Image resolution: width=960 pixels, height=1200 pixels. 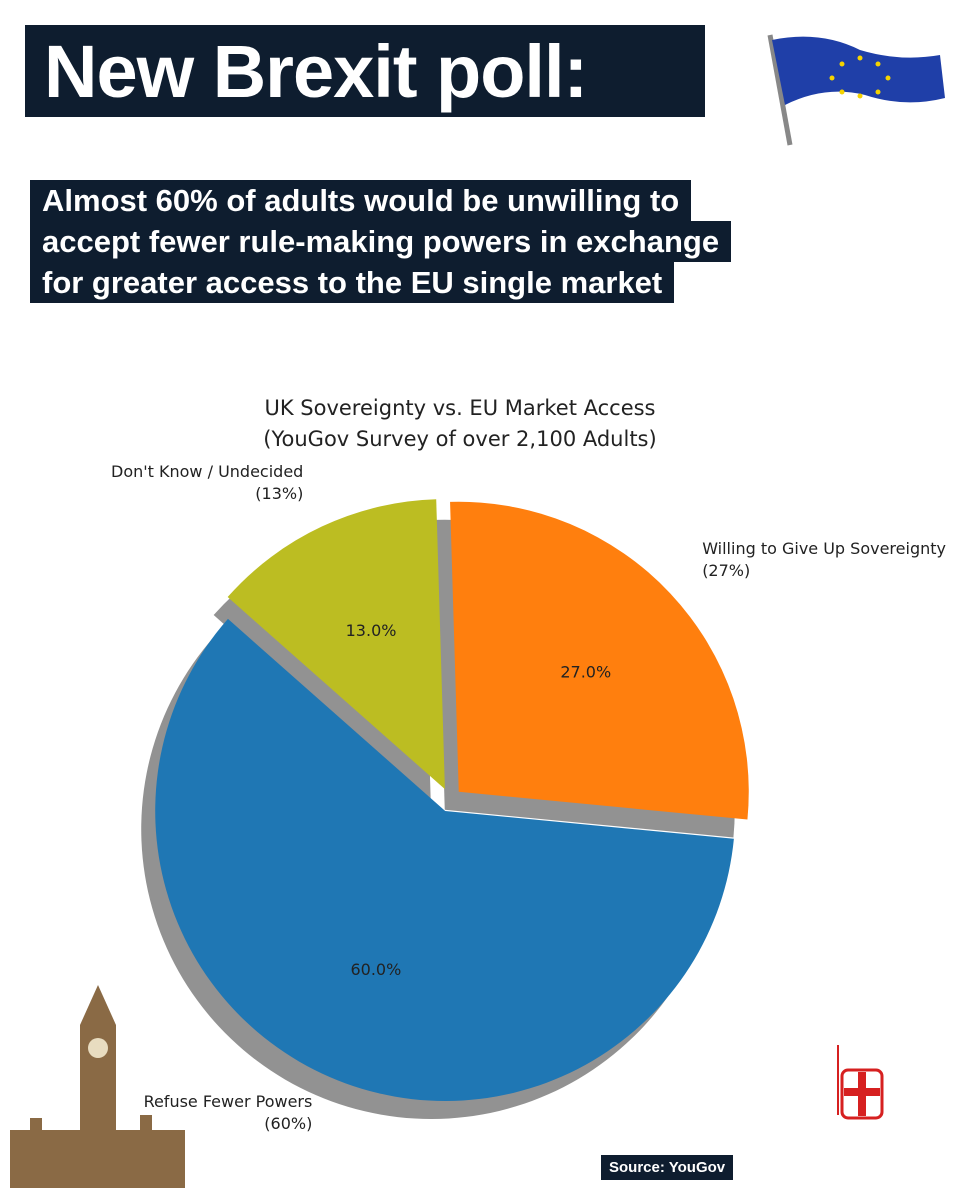 I want to click on big-ben, so click(x=97, y=1086).